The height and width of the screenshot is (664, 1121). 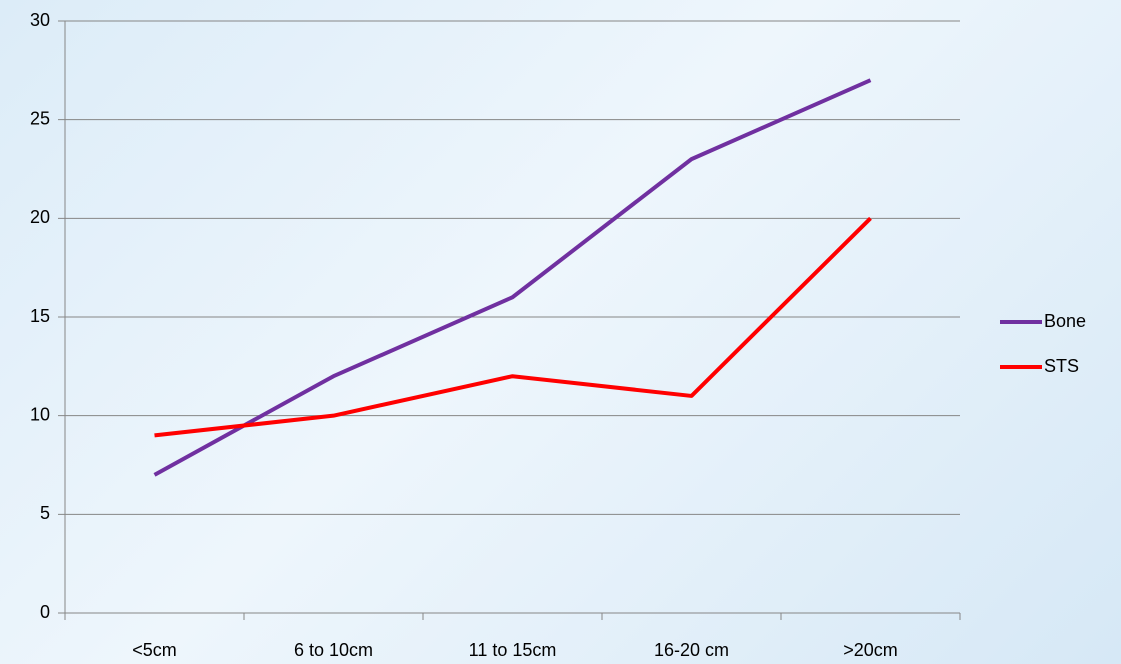 I want to click on x-tick-label: 16-20 cm, so click(x=691, y=650).